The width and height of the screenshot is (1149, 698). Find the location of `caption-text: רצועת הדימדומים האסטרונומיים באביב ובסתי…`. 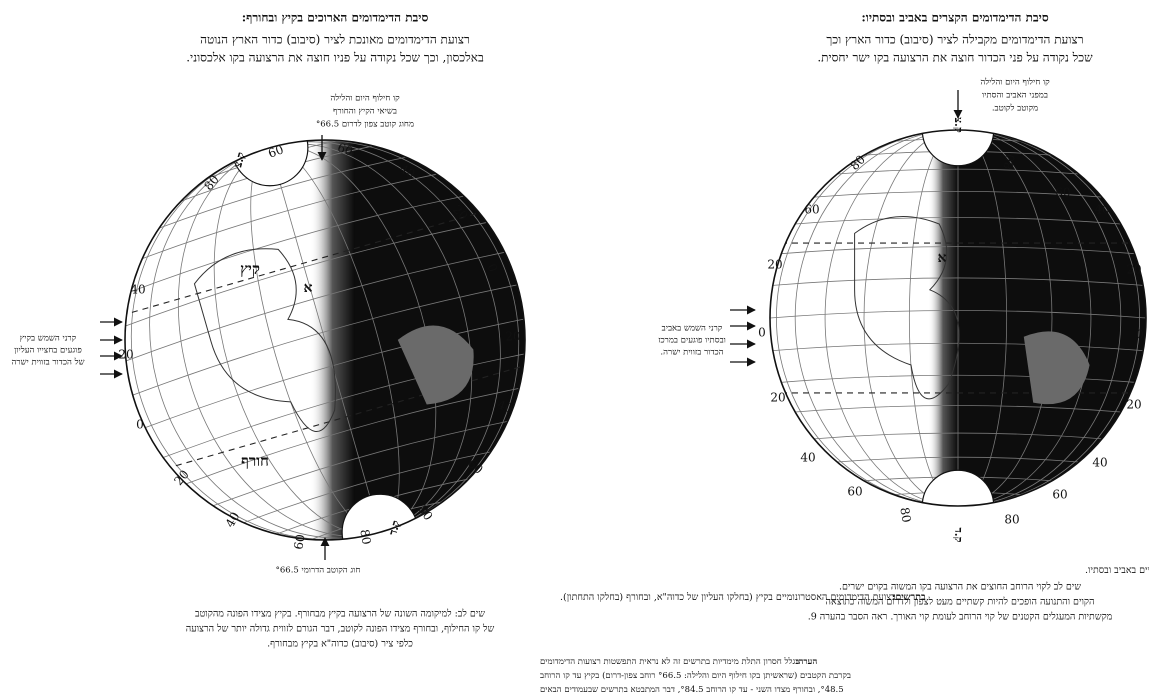

caption-text: רצועת הדימדומים האסטרונומיים באביב ובסתי… is located at coordinates (1117, 570).